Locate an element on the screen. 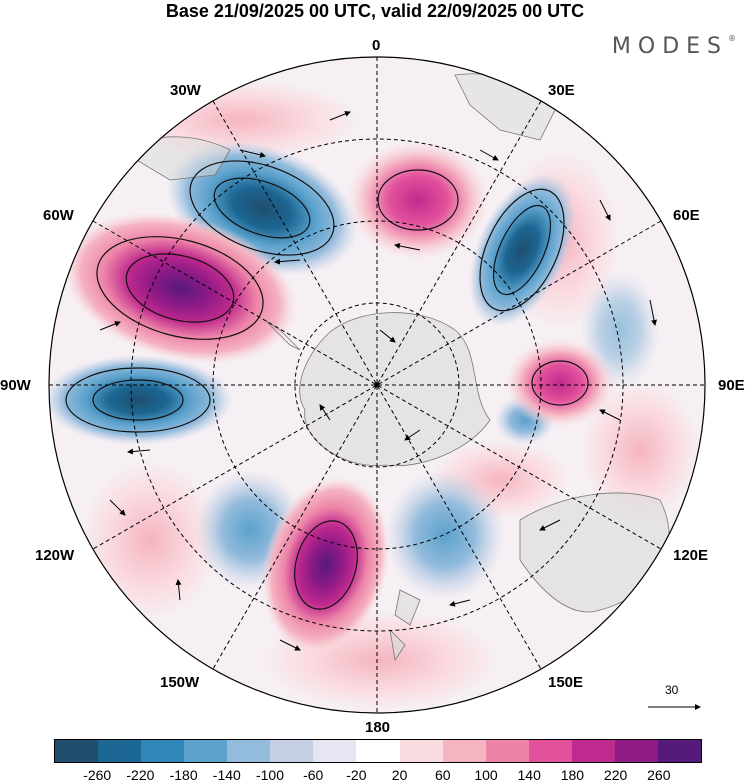  lon-label-120w: 120W is located at coordinates (55, 555).